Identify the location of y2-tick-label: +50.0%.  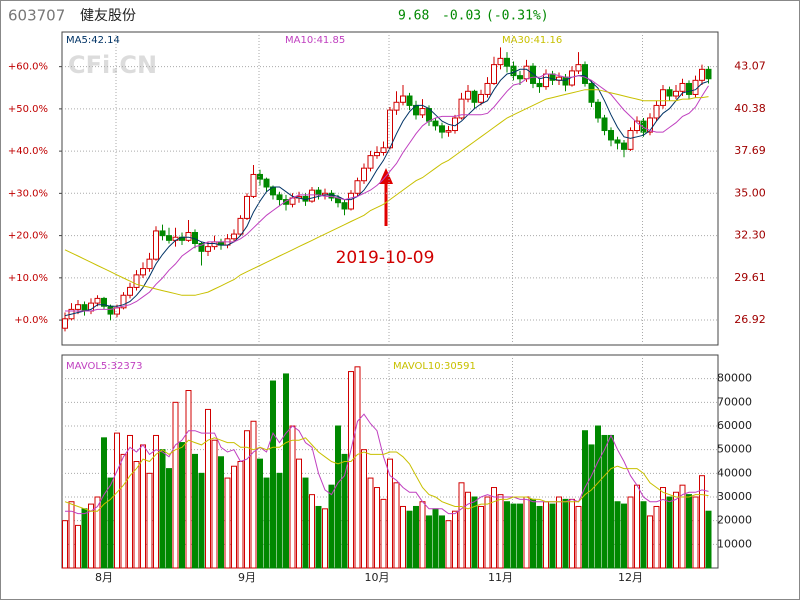
(28, 109).